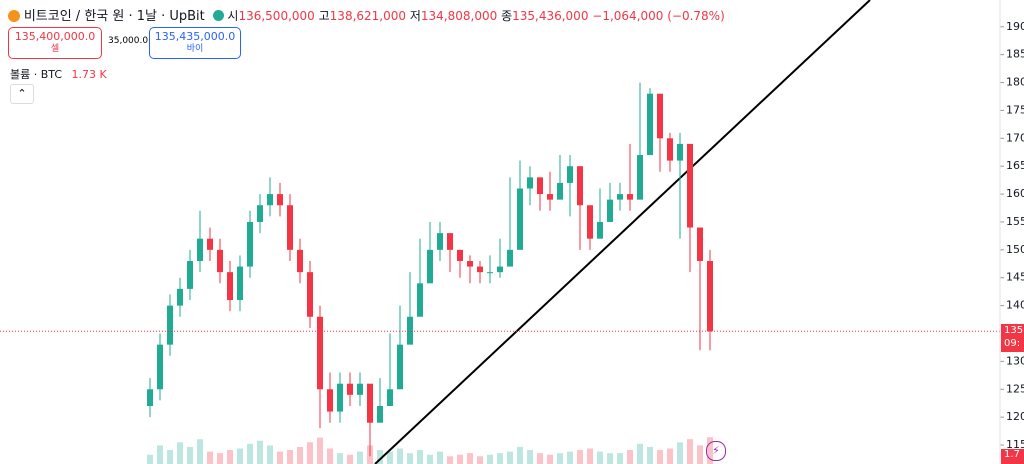  What do you see at coordinates (1012, 232) in the screenshot?
I see `price-axis` at bounding box center [1012, 232].